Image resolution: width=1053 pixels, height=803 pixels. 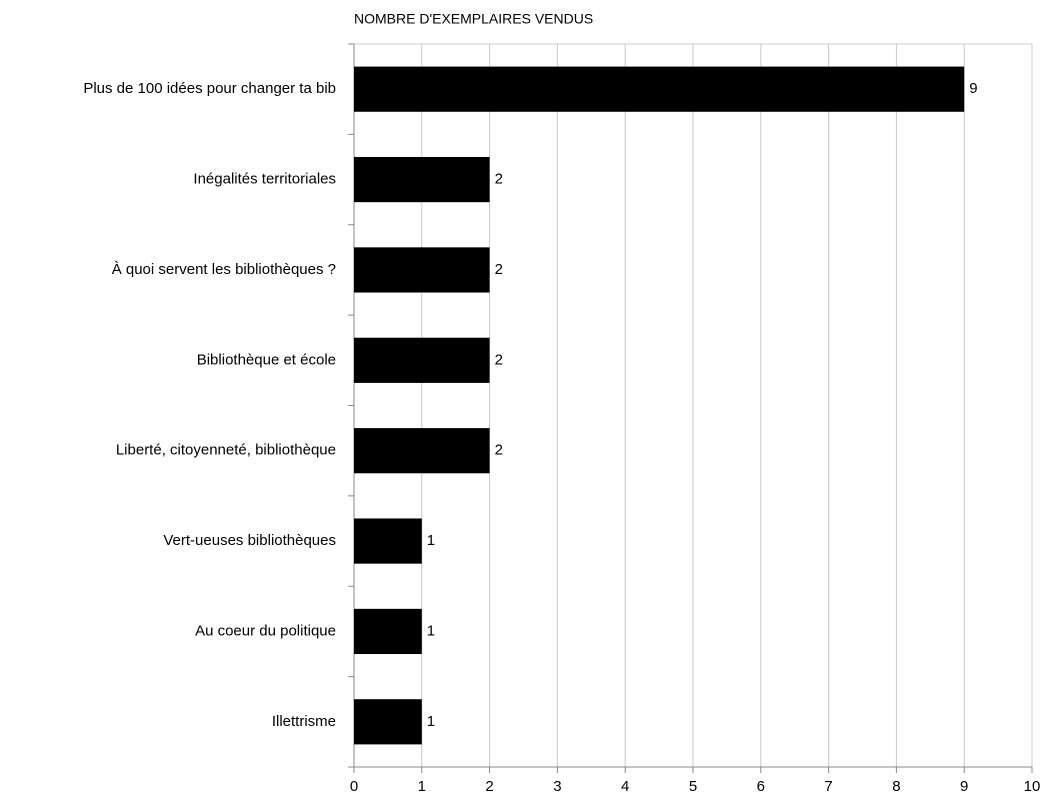 What do you see at coordinates (489, 786) in the screenshot?
I see `x-tick-label: 2` at bounding box center [489, 786].